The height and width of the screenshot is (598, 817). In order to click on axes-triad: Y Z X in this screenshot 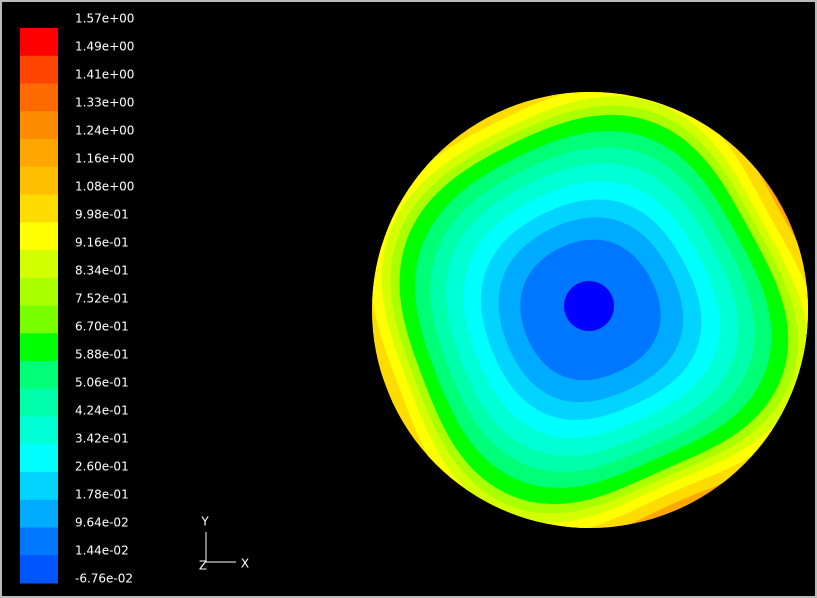, I will do `click(224, 544)`.